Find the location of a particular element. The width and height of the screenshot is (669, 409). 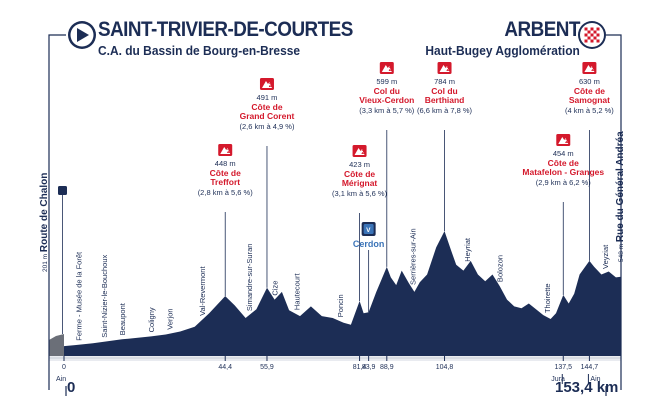

department-label: Ain is located at coordinates (61, 379).